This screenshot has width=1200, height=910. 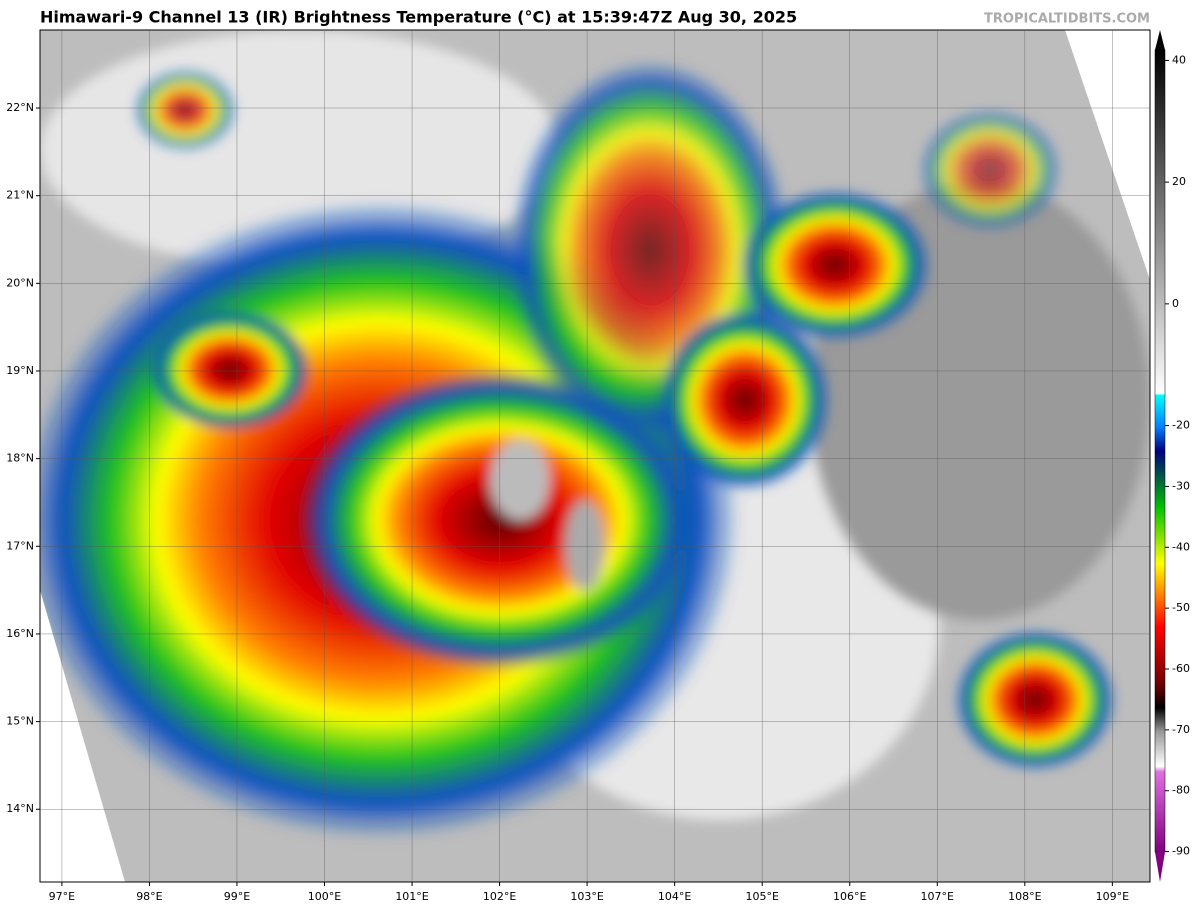 What do you see at coordinates (237, 896) in the screenshot?
I see `lon-tick-label: 99°E` at bounding box center [237, 896].